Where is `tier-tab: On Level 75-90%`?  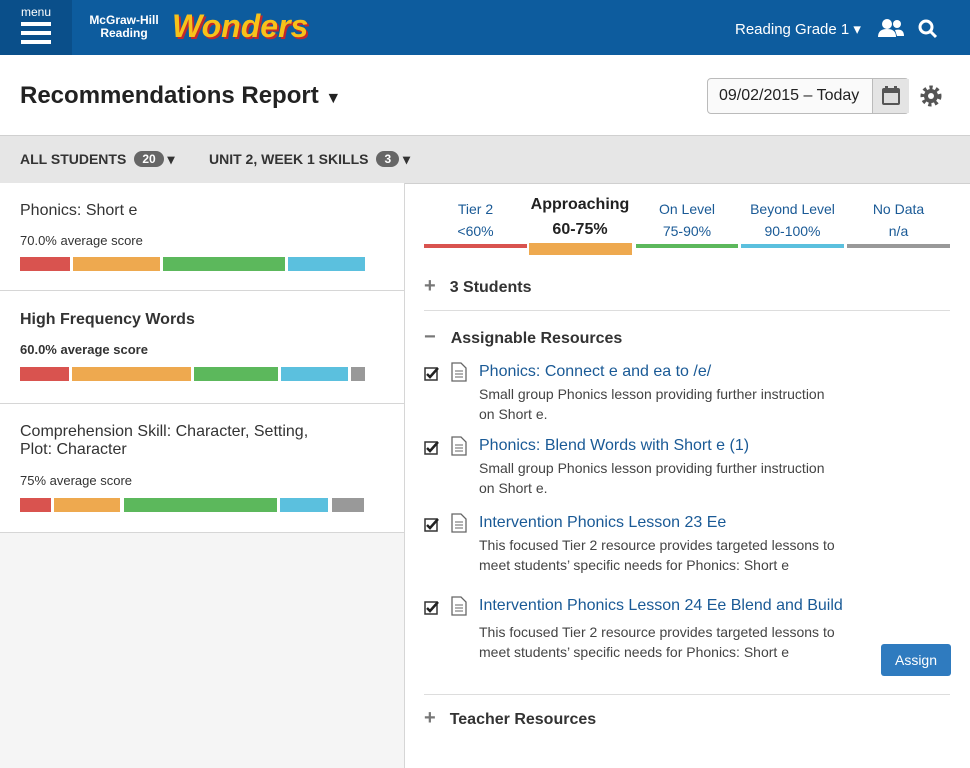
tier-tab: On Level 75-90% is located at coordinates (687, 220).